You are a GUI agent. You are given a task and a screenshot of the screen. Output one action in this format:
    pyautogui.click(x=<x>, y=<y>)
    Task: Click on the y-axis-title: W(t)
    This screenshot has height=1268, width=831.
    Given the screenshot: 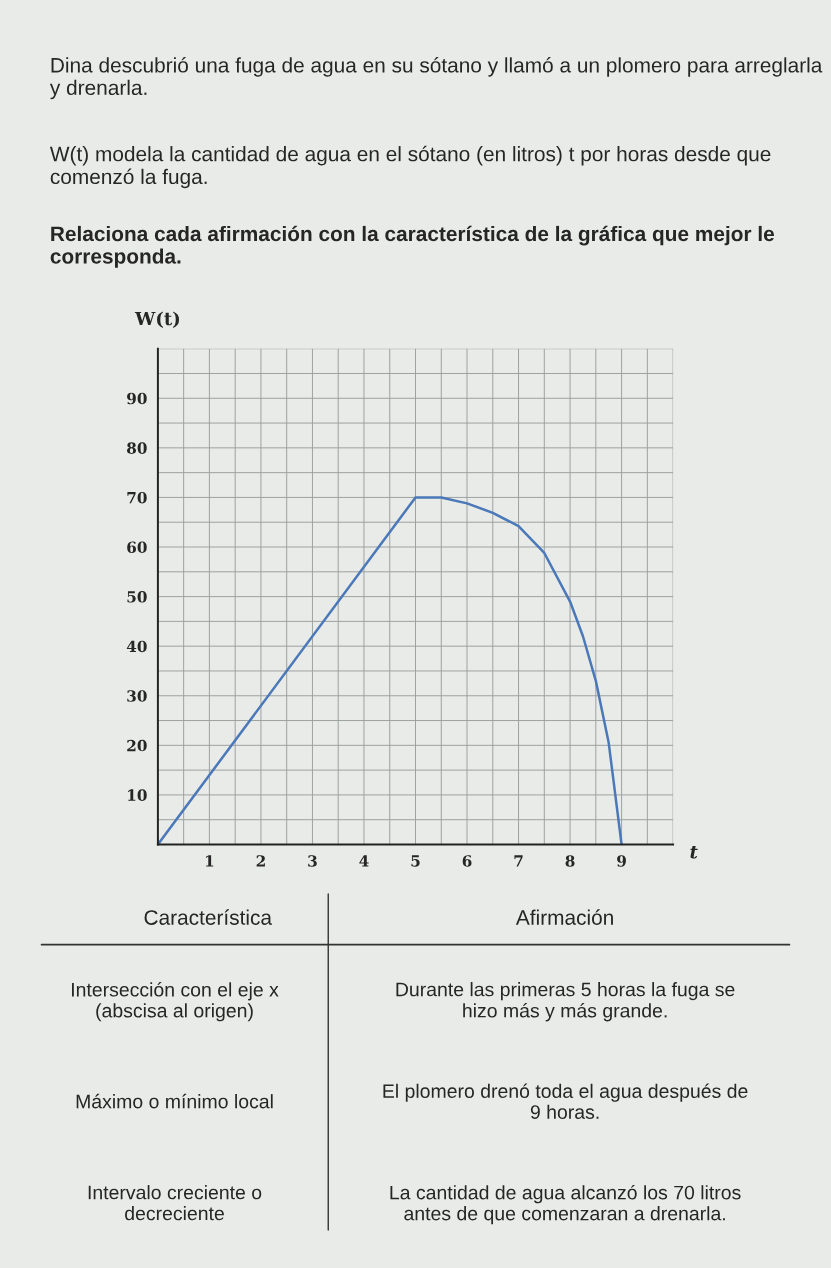 What is the action you would take?
    pyautogui.click(x=157, y=319)
    